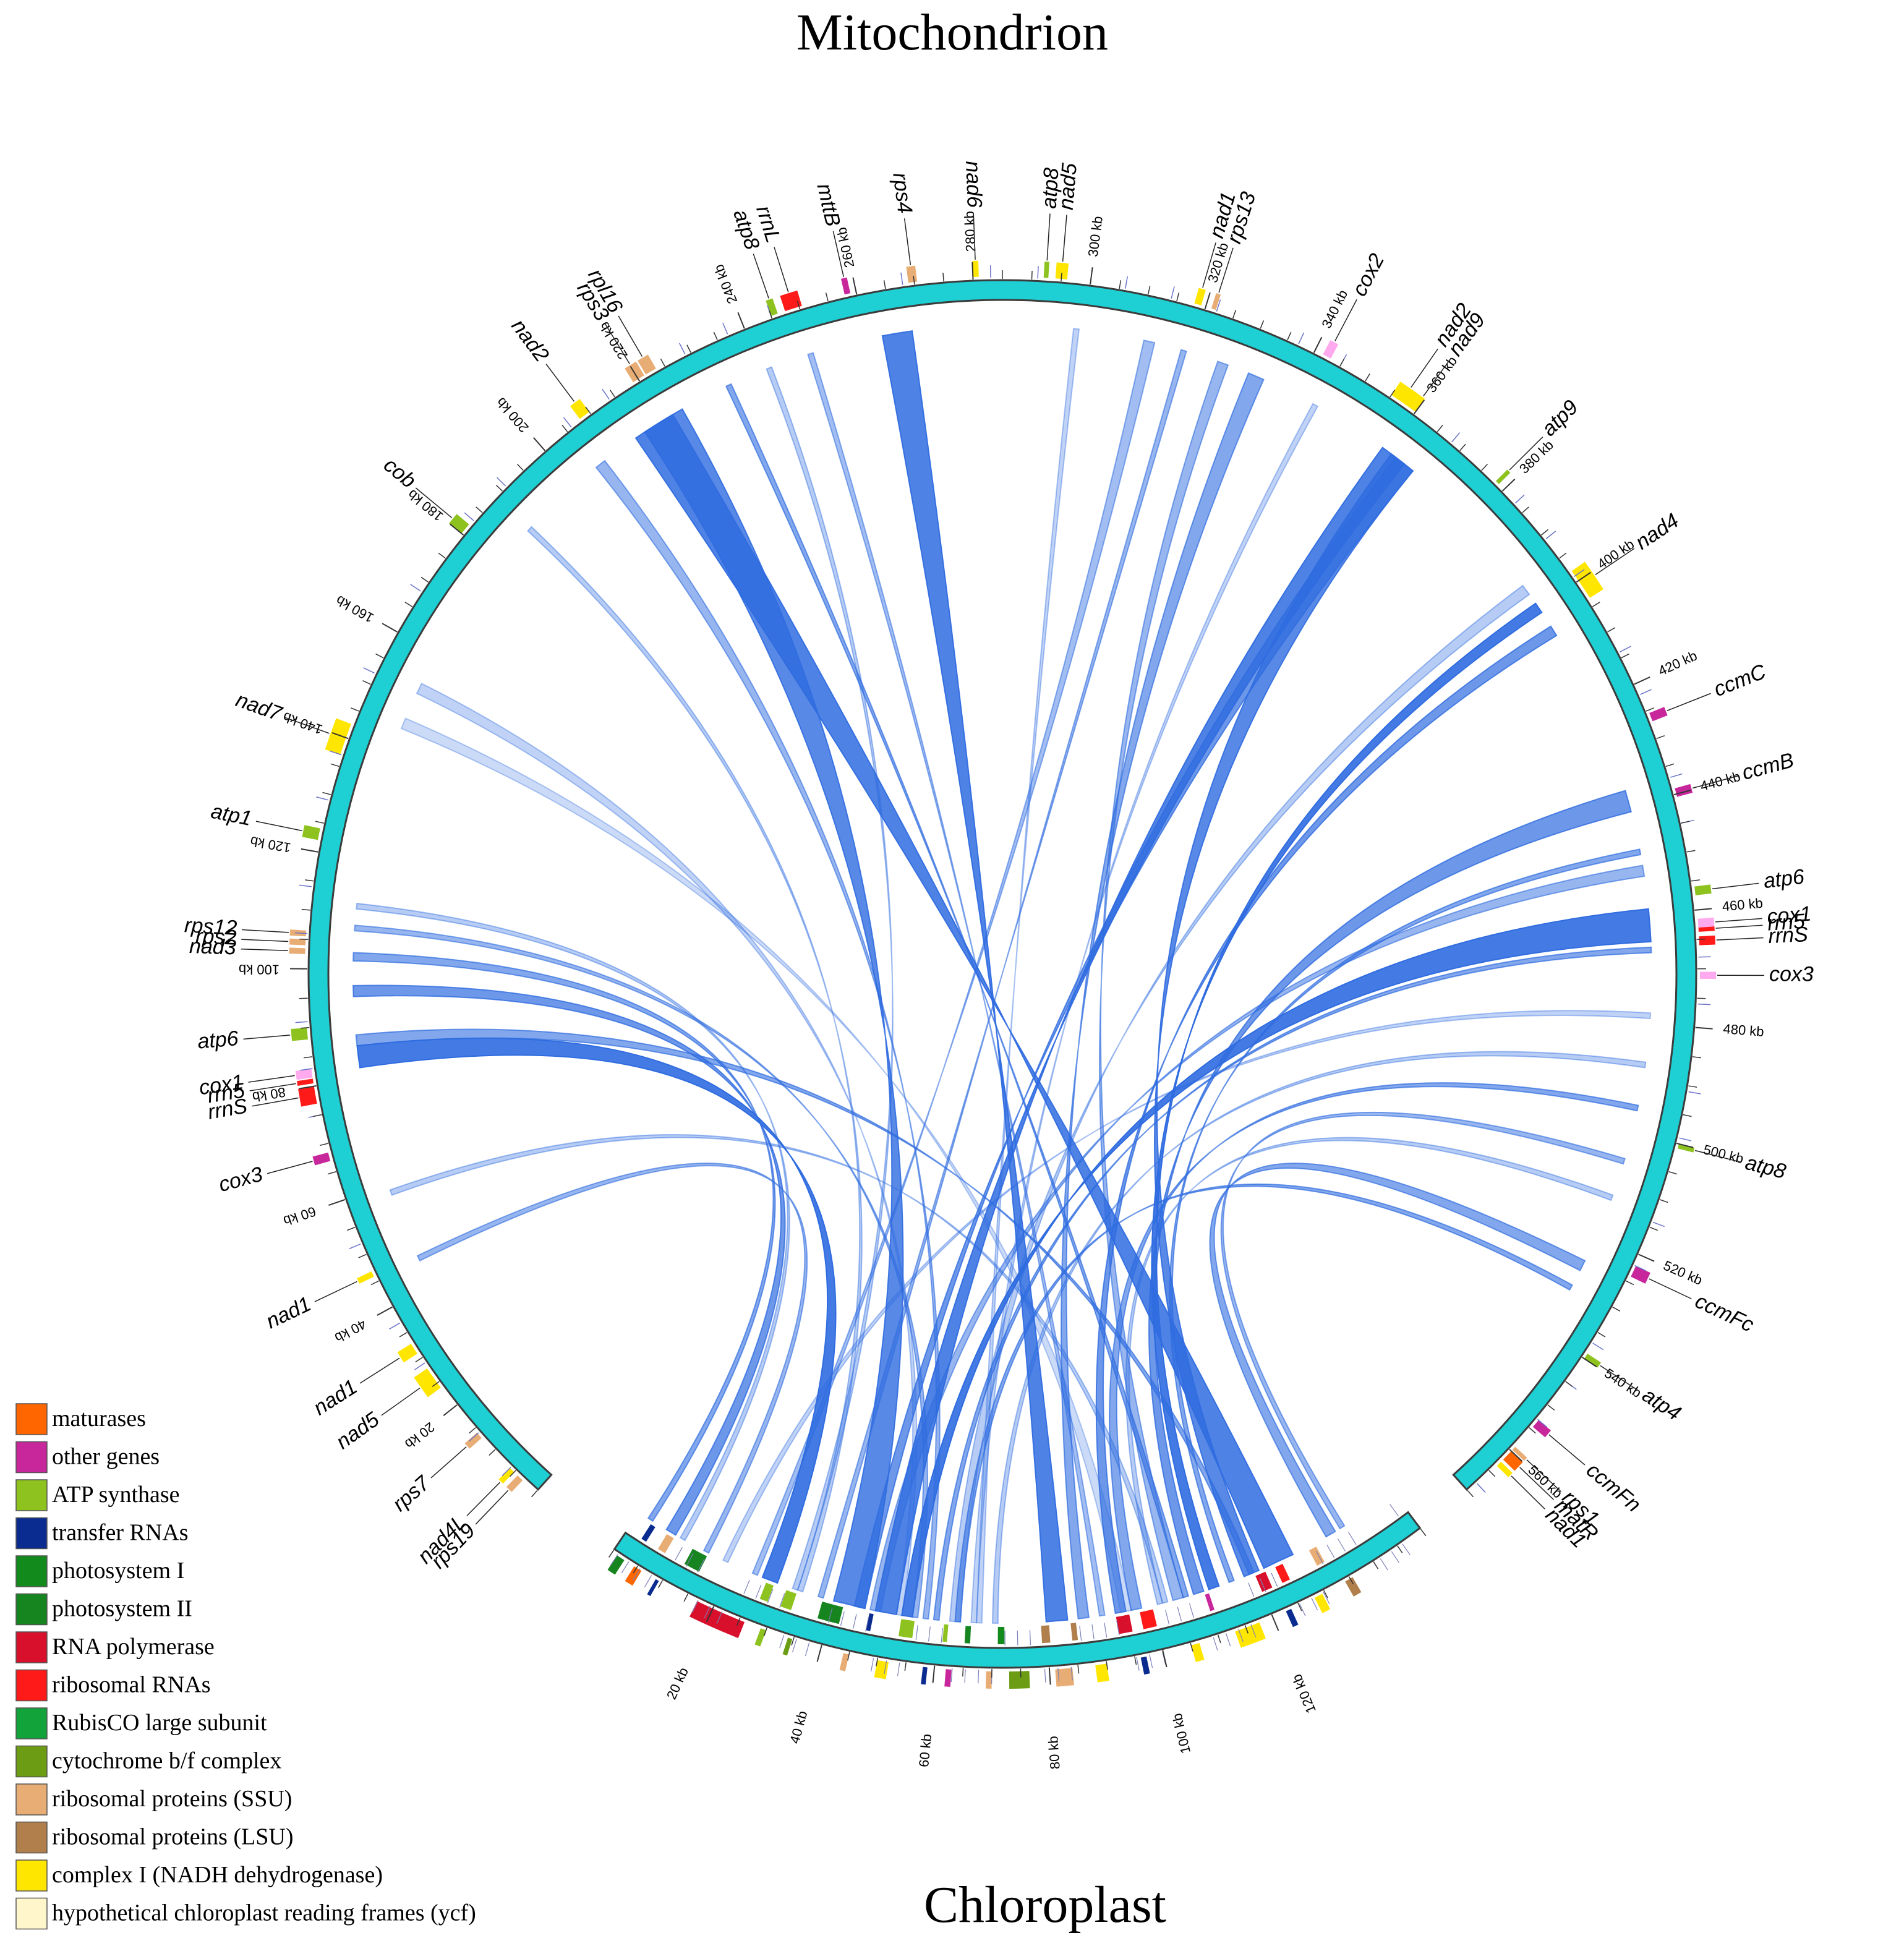 This screenshot has width=1904, height=1959. I want to click on legend-label: photosystem II, so click(122, 1609).